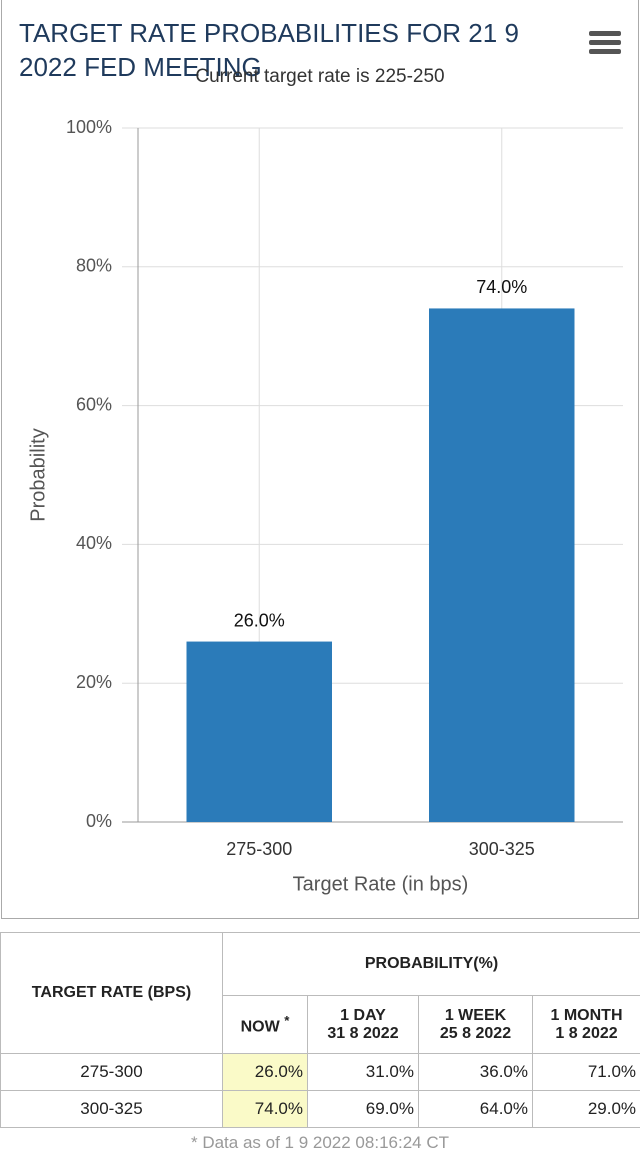 This screenshot has width=640, height=1153. What do you see at coordinates (111, 993) in the screenshot?
I see `row-header: TARGET RATE (BPS)` at bounding box center [111, 993].